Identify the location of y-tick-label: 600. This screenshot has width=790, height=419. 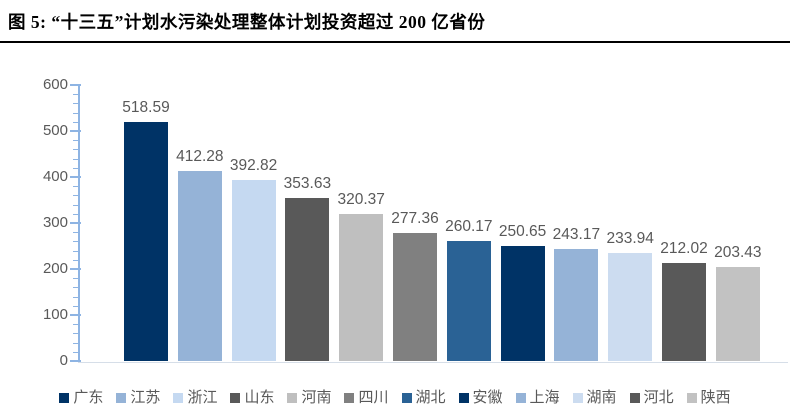
(55, 84).